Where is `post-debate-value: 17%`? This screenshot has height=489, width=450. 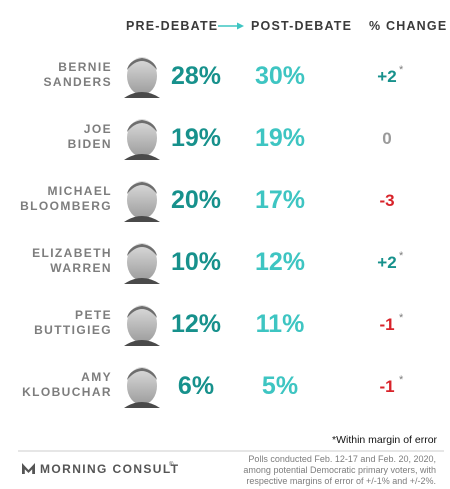
post-debate-value: 17% is located at coordinates (280, 200).